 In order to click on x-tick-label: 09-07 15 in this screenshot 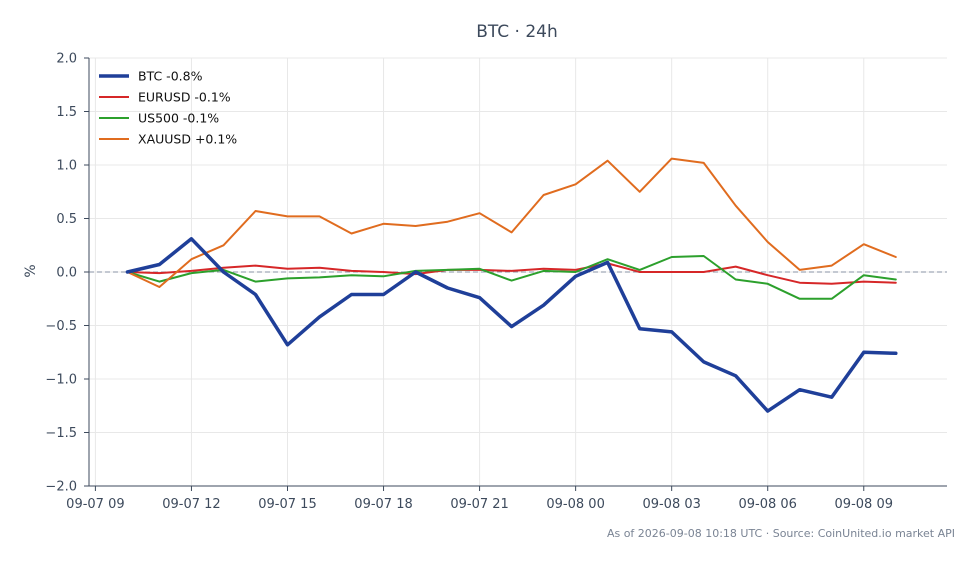, I will do `click(287, 504)`.